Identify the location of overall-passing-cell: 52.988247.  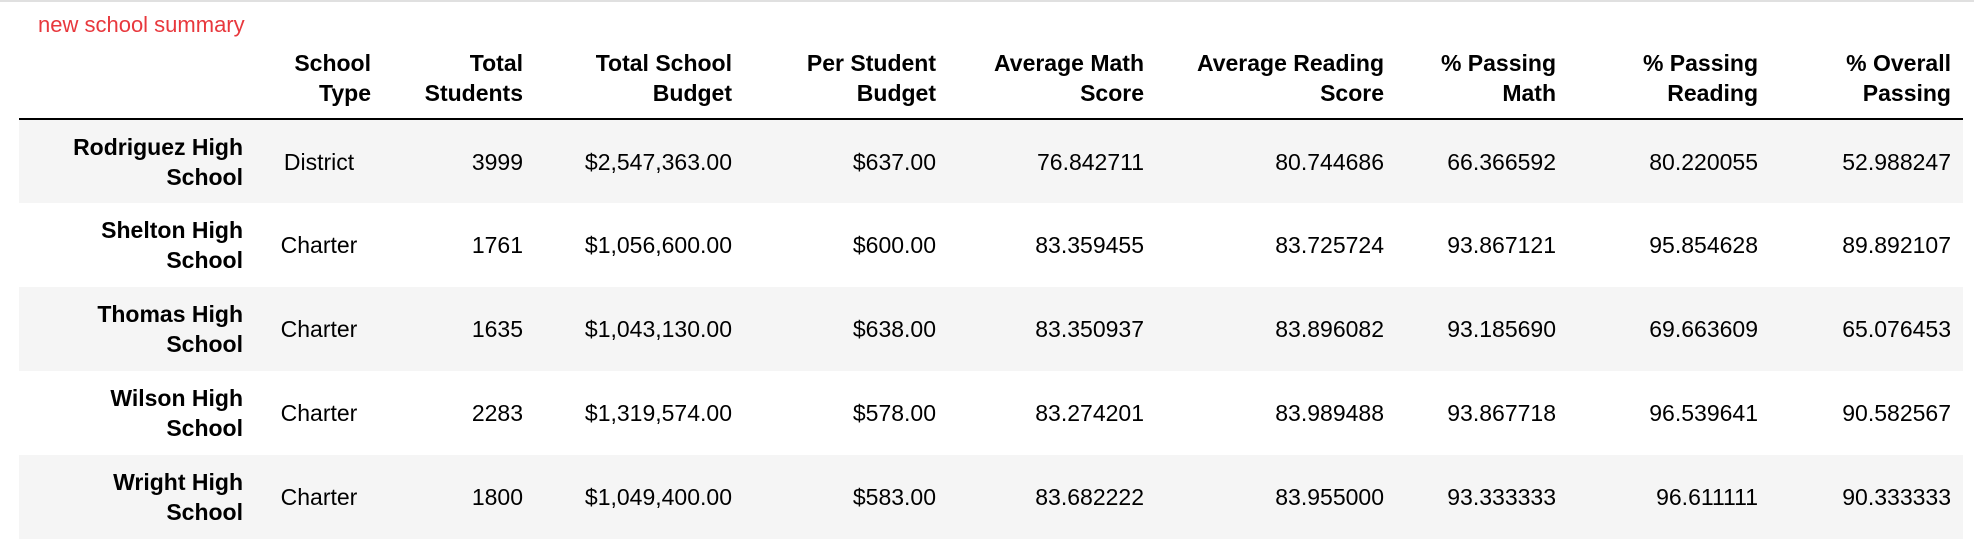
(1896, 161).